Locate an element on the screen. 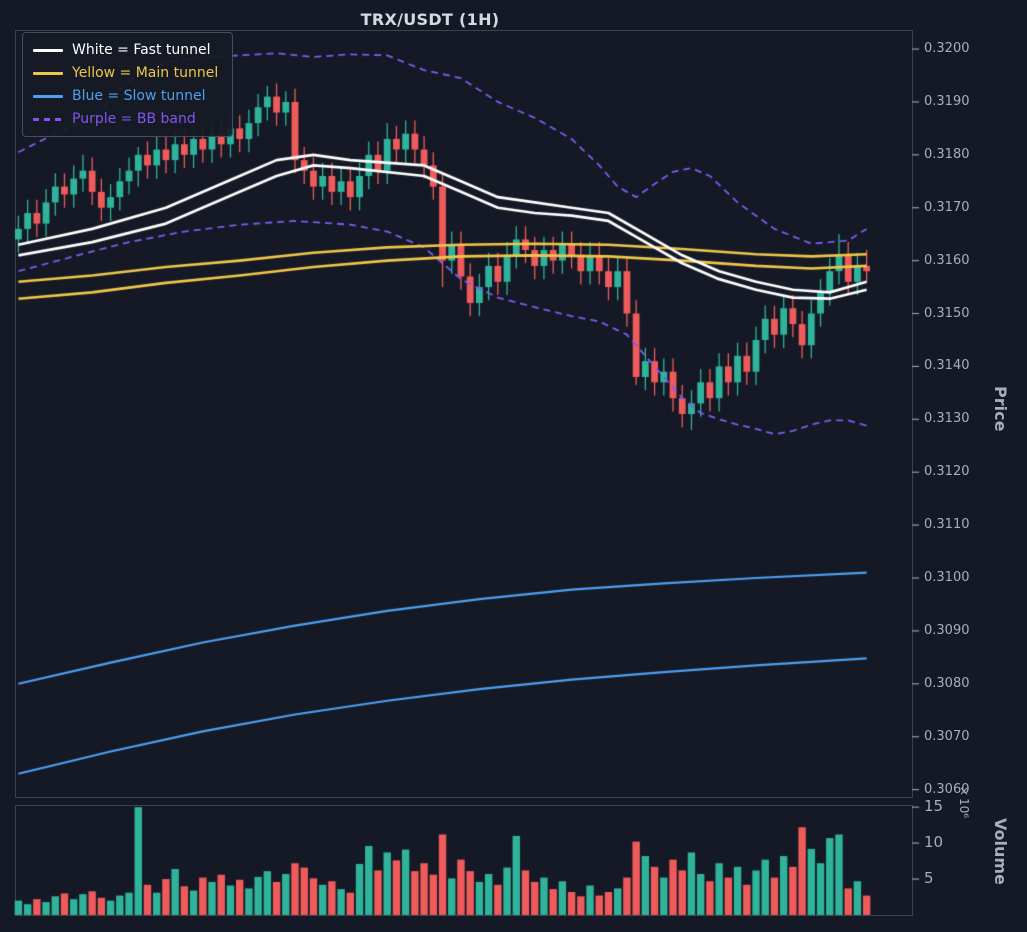  price-tick-label: 0.3070 is located at coordinates (947, 736).